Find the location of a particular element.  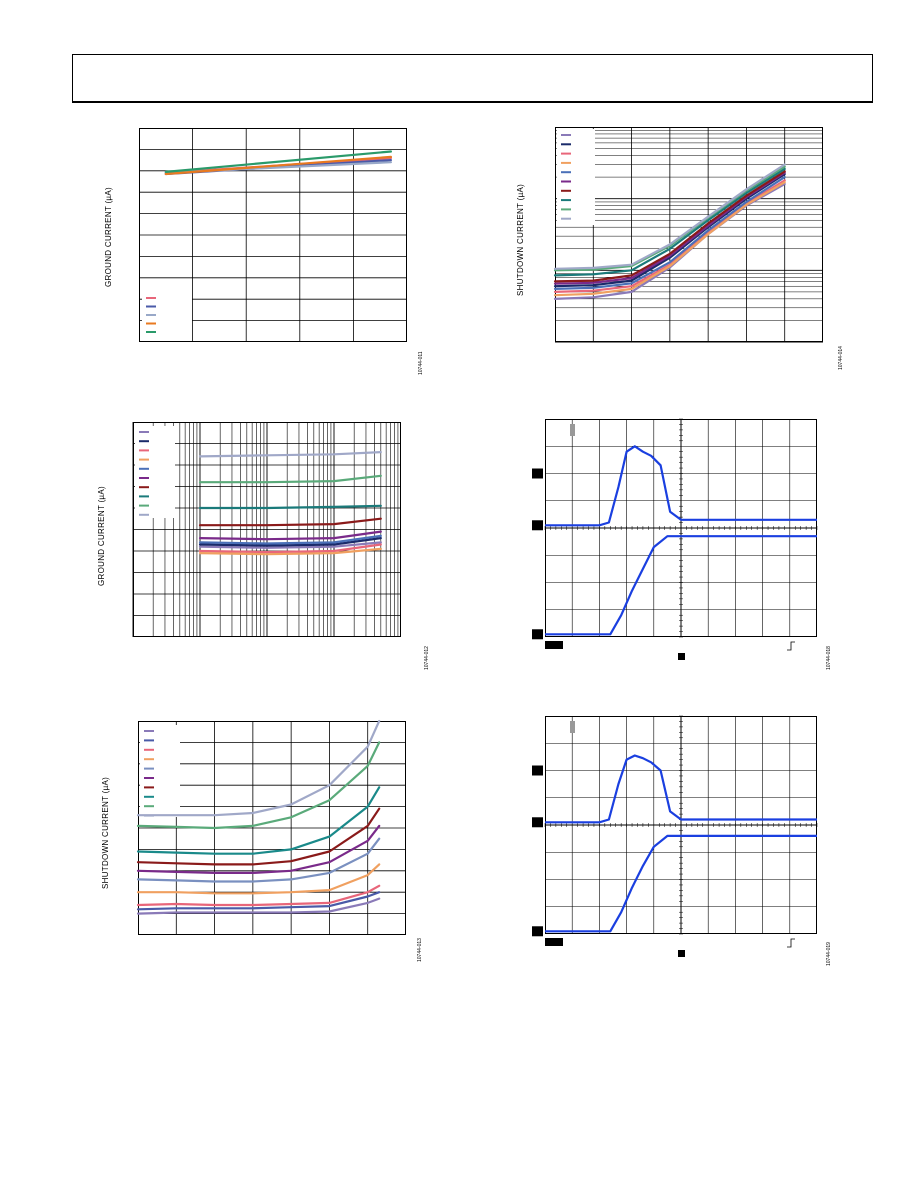

chart-ground-current-linear is located at coordinates (273, 235).